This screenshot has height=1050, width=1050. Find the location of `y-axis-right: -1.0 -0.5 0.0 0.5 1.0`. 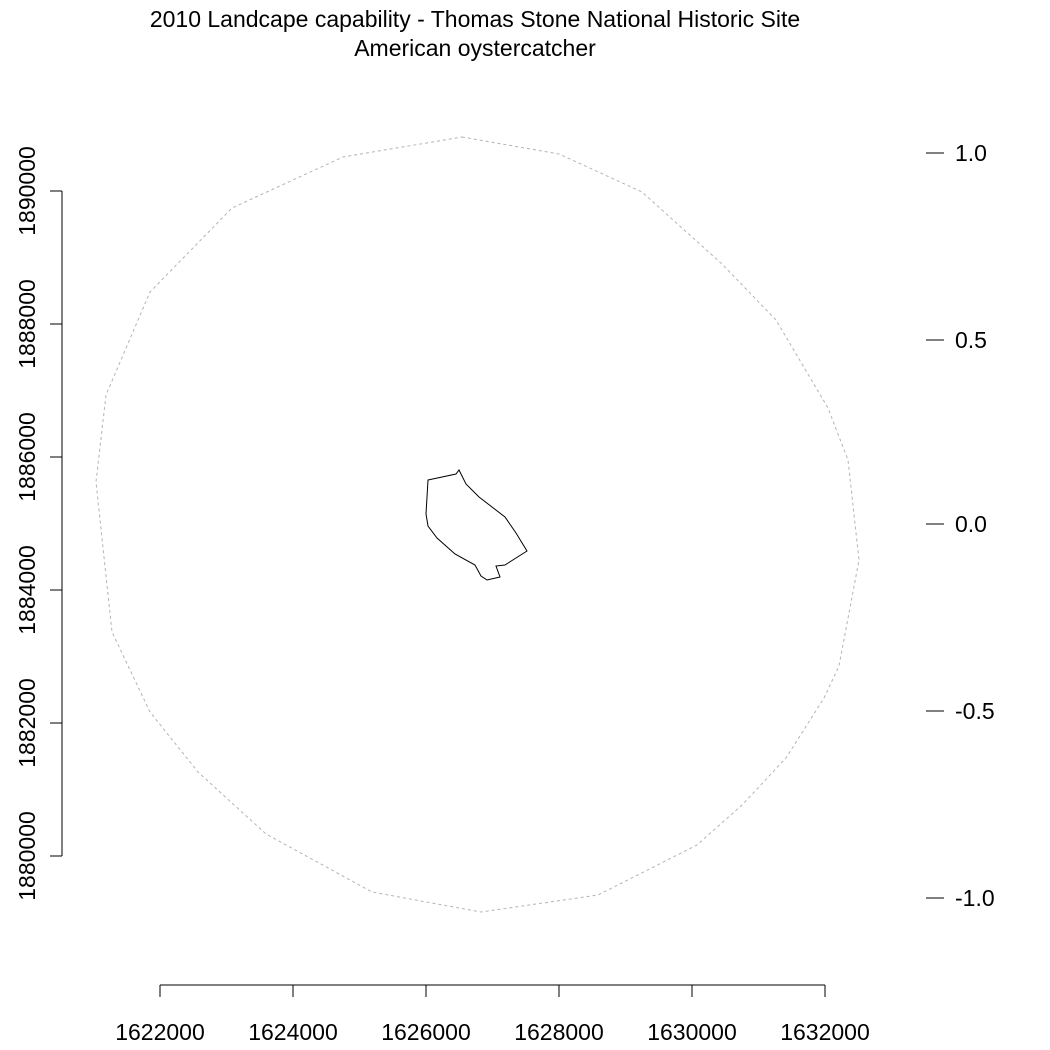

y-axis-right: -1.0 -0.5 0.0 0.5 1.0 is located at coordinates (960, 525).